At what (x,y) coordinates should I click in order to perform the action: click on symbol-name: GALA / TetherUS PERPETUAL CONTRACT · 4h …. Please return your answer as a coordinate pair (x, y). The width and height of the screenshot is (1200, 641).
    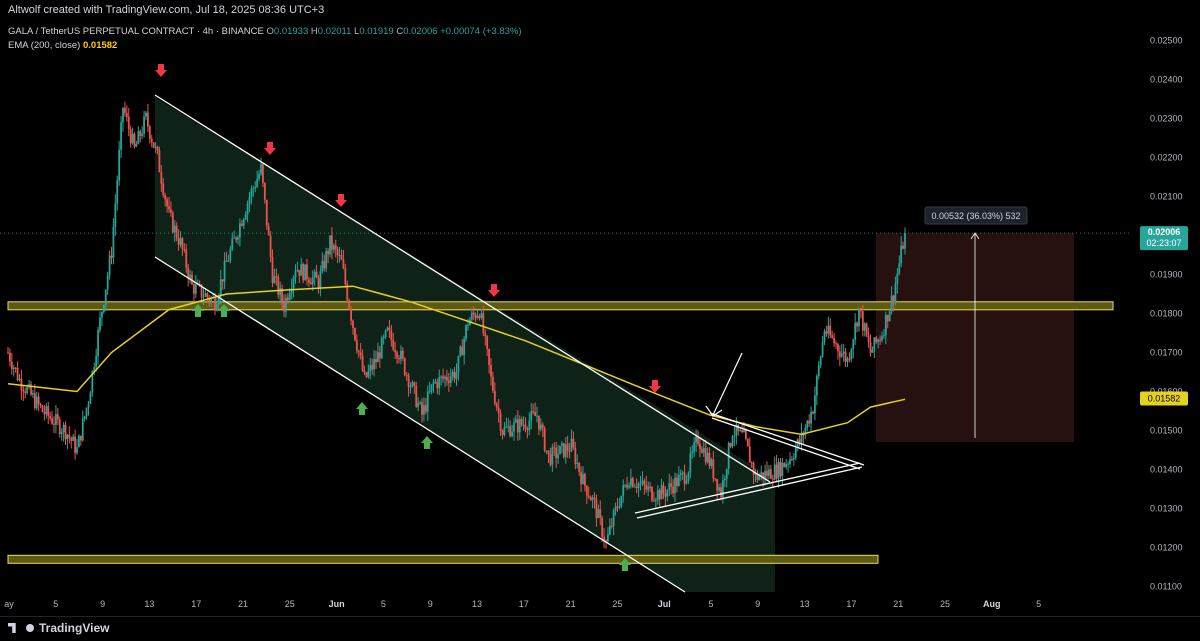
    Looking at the image, I should click on (136, 31).